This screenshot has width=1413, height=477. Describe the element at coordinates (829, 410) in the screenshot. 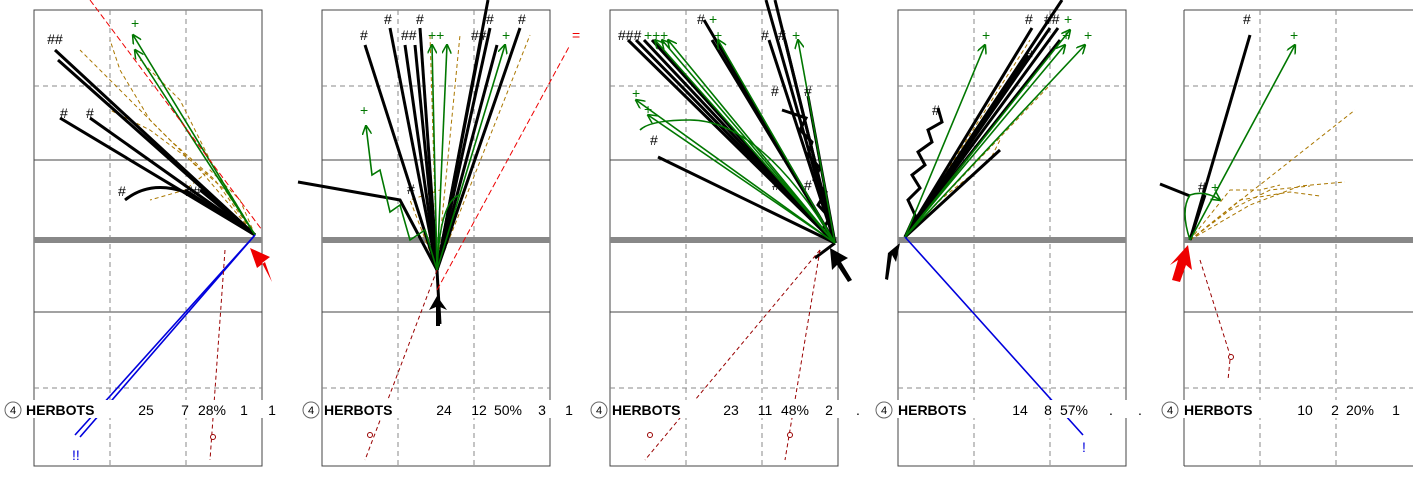

I see `panel-3-stat-4: 2` at that location.